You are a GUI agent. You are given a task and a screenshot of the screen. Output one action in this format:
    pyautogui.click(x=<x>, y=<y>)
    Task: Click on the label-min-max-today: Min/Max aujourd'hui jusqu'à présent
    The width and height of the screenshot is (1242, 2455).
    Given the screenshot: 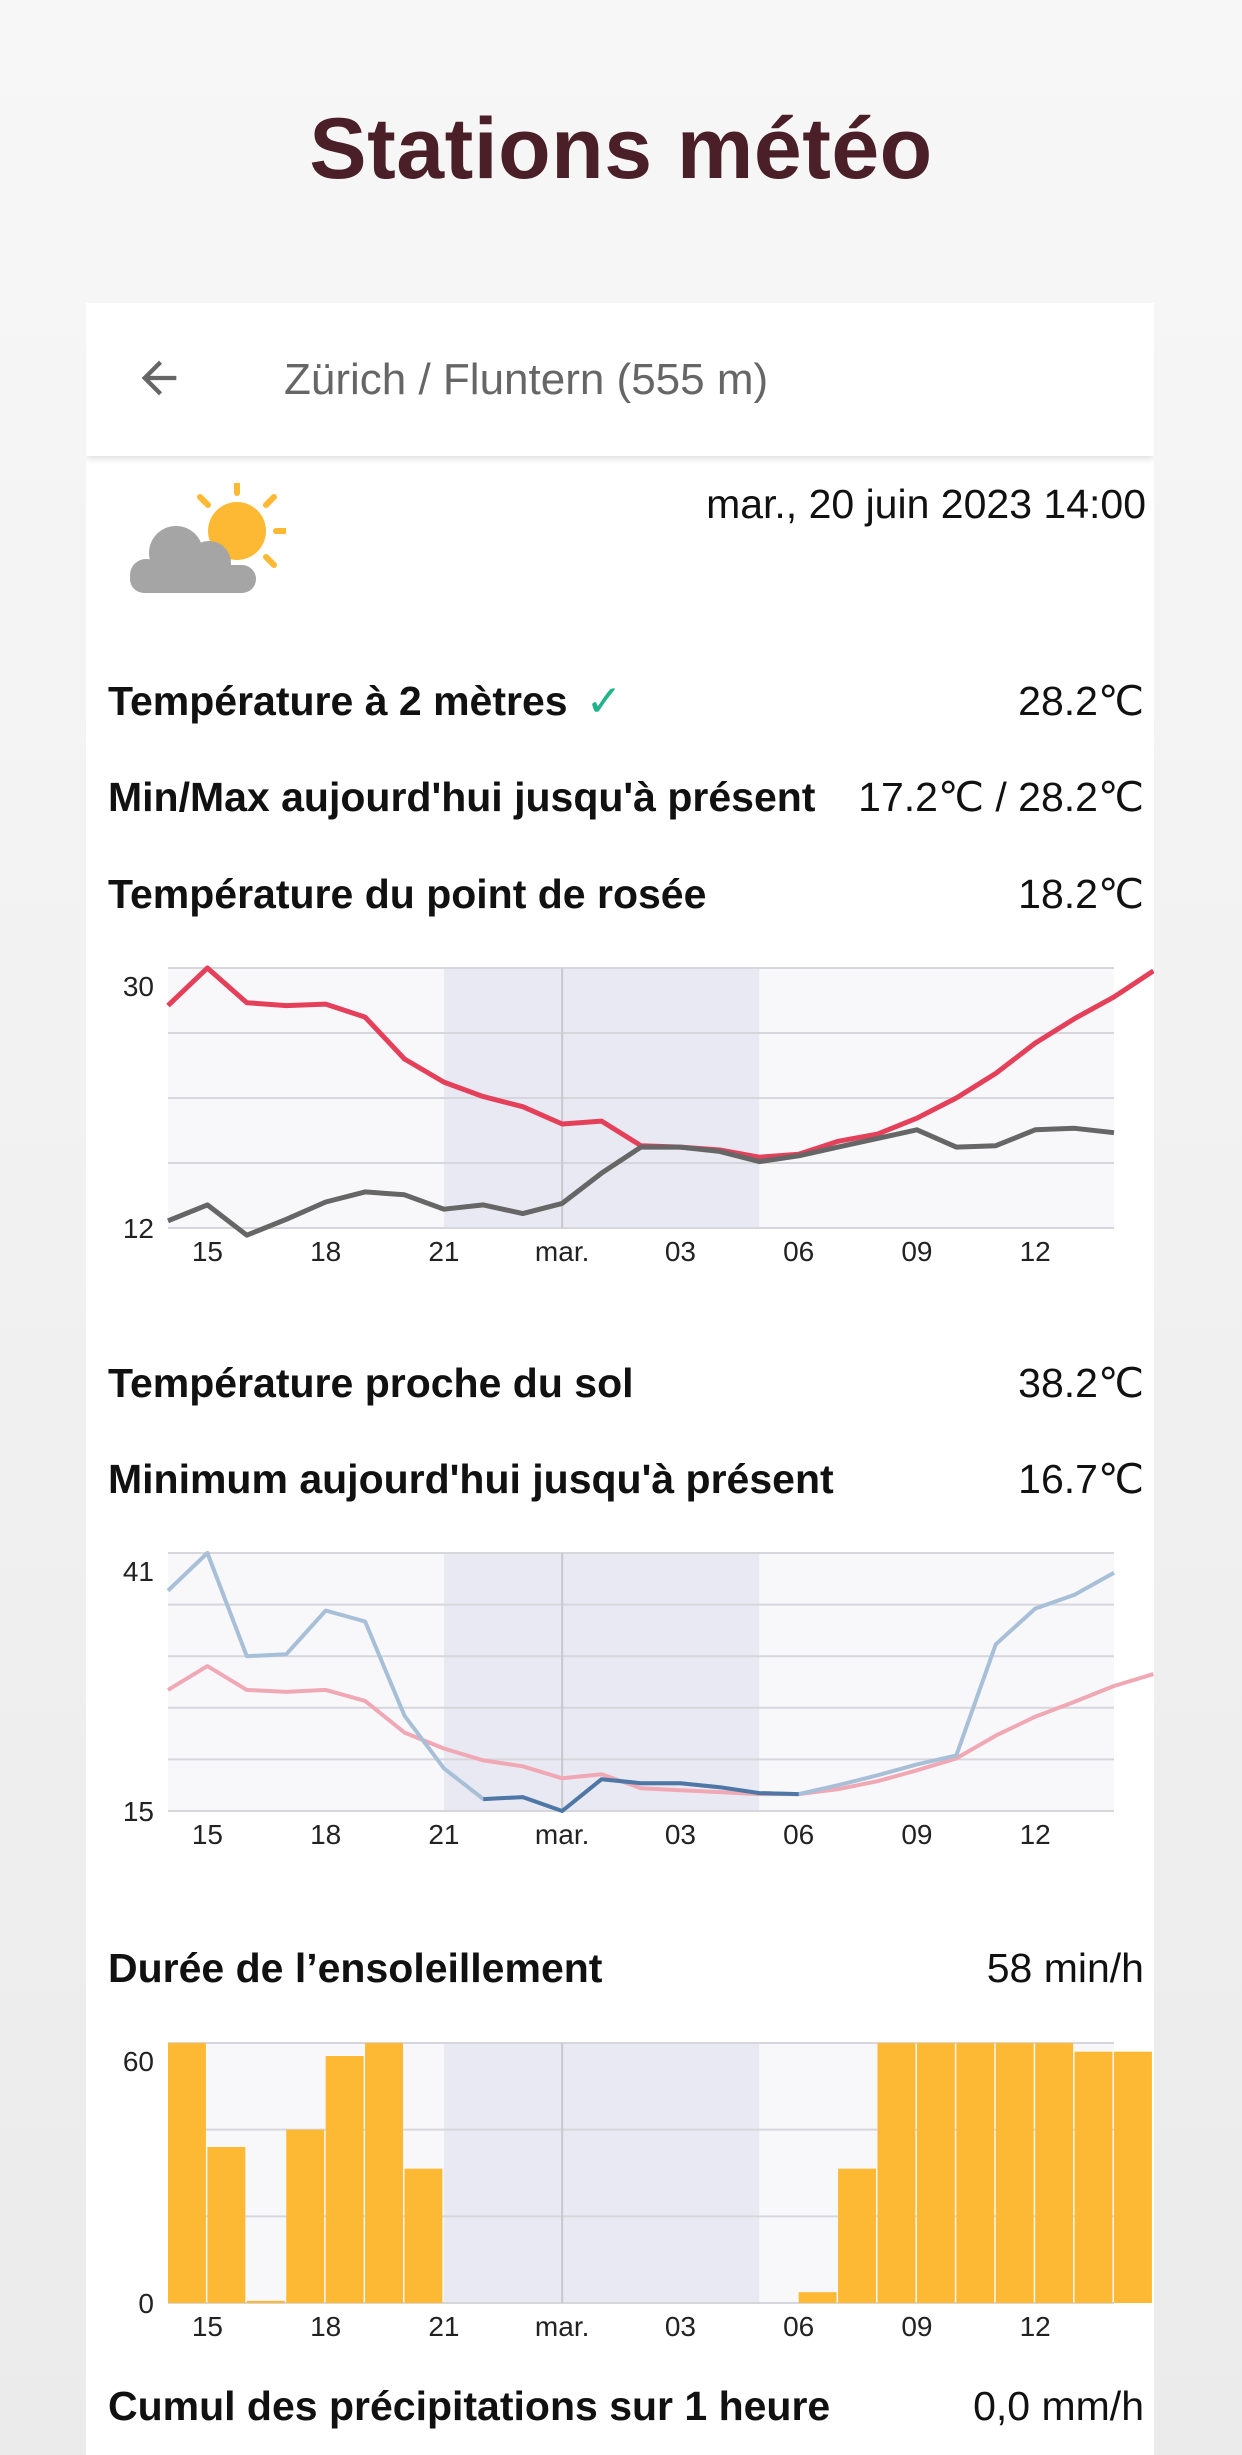 What is the action you would take?
    pyautogui.click(x=462, y=796)
    